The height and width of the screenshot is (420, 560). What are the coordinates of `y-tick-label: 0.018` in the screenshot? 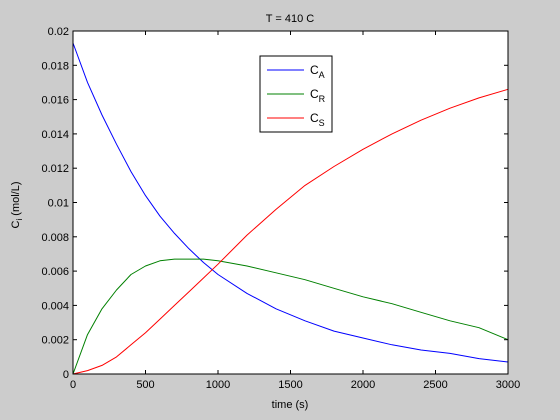 It's located at (55, 66).